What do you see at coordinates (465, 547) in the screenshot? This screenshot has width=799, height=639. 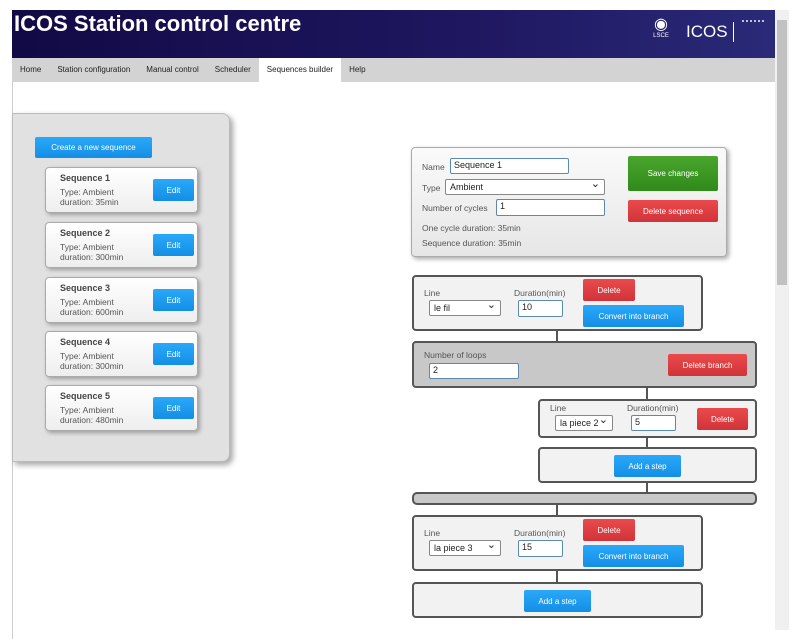 I see `line-select: la piece 3` at bounding box center [465, 547].